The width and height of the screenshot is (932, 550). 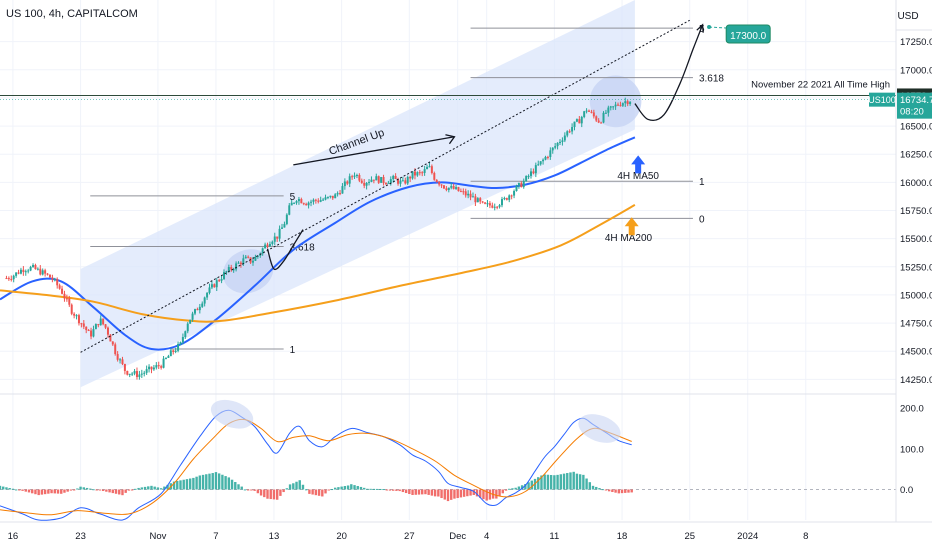 I want to click on price-tick-label: 14250.0, so click(x=916, y=380).